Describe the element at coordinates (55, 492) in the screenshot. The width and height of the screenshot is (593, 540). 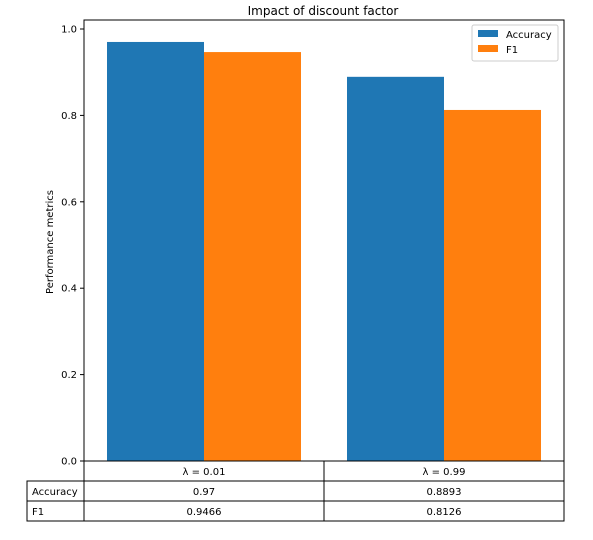
I see `table-row-label: Accuracy` at that location.